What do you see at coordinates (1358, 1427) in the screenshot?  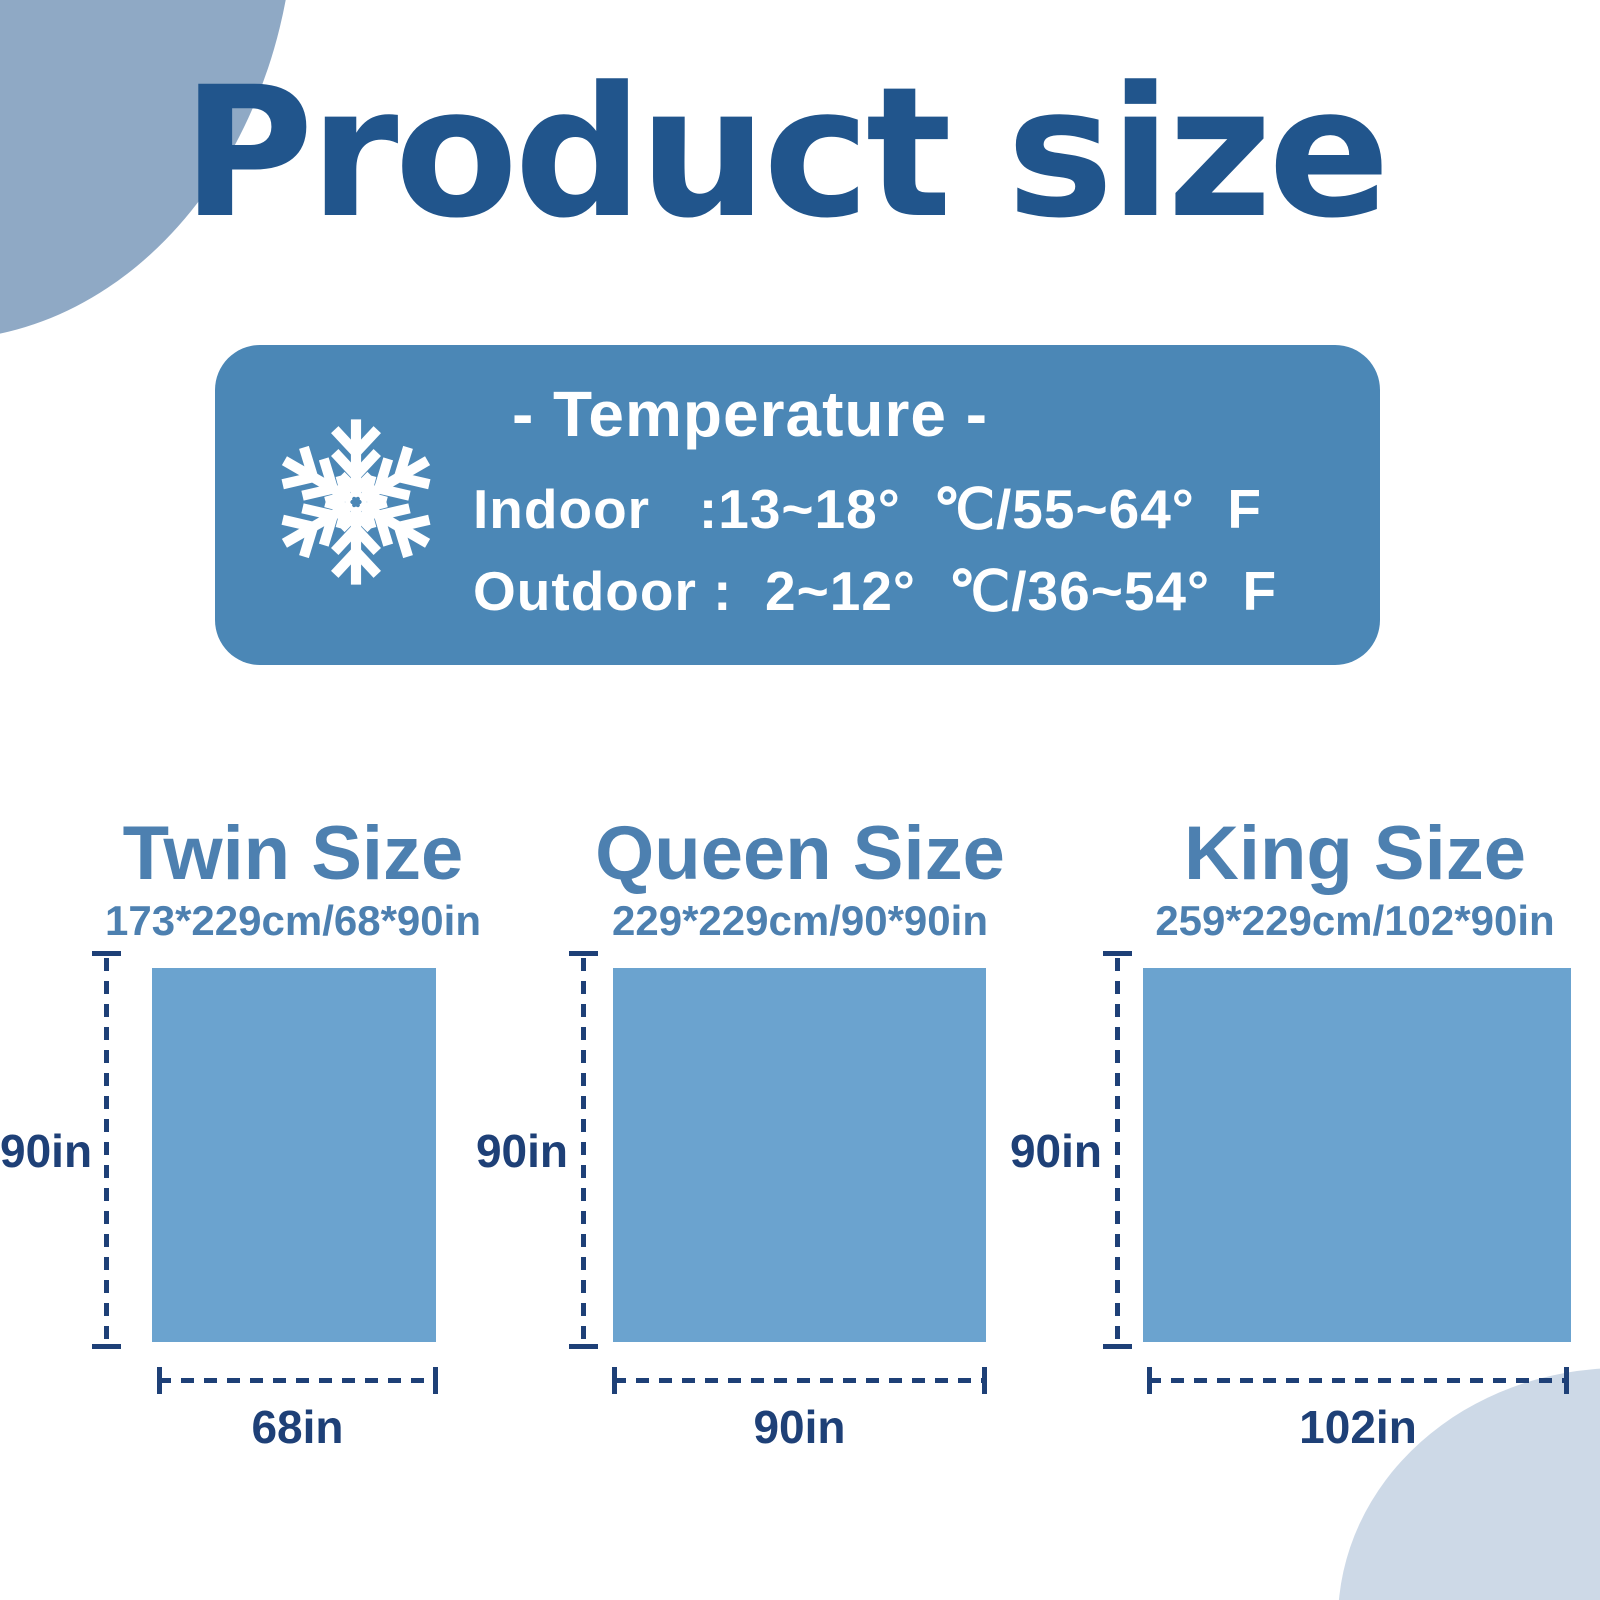 I see `width-label-king: 102in` at bounding box center [1358, 1427].